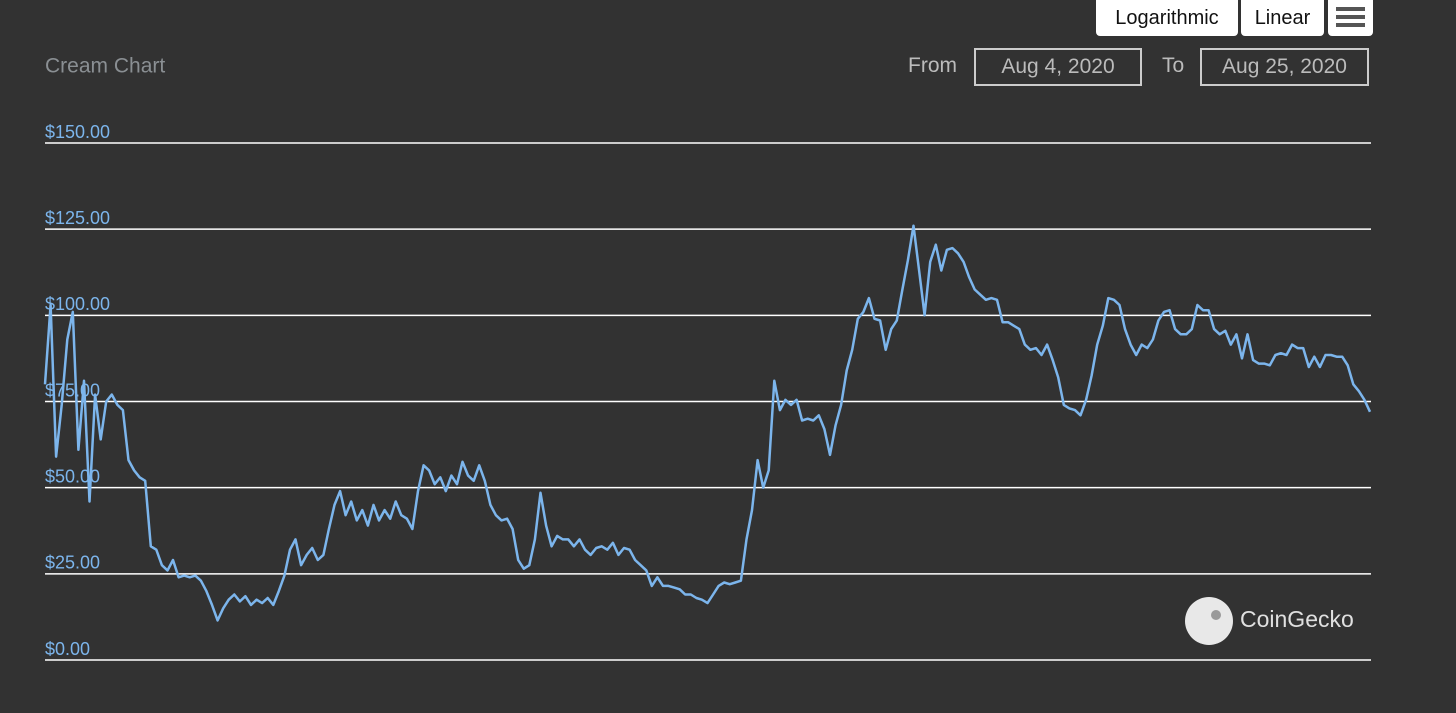 The width and height of the screenshot is (1456, 713). I want to click on to-input: Aug 25, 2020, so click(1284, 67).